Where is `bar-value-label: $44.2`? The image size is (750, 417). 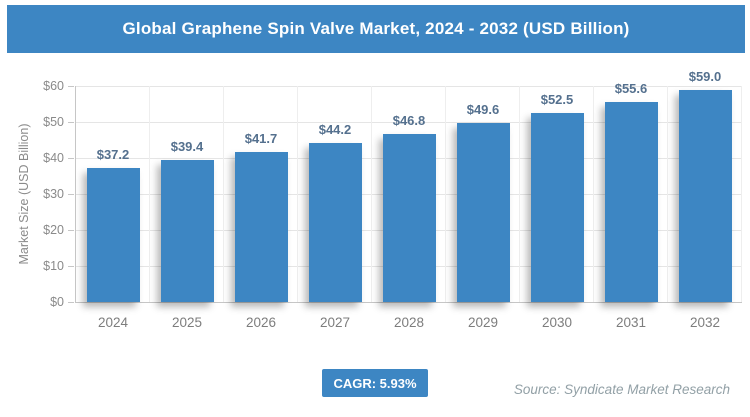
bar-value-label: $44.2 is located at coordinates (335, 129).